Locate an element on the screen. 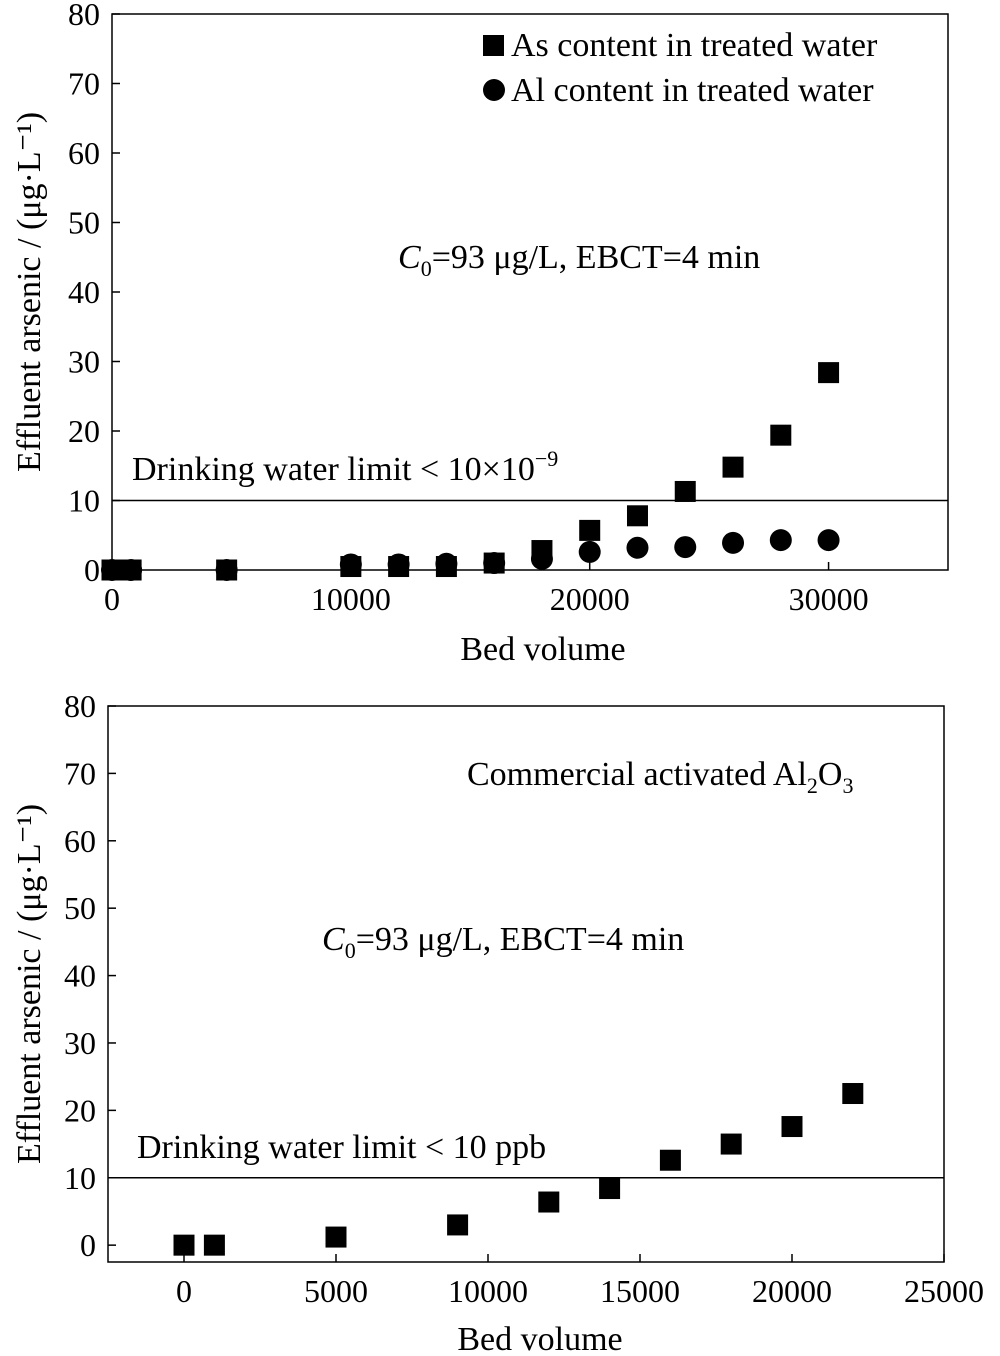  x-tick-label: 15000 is located at coordinates (640, 1291).